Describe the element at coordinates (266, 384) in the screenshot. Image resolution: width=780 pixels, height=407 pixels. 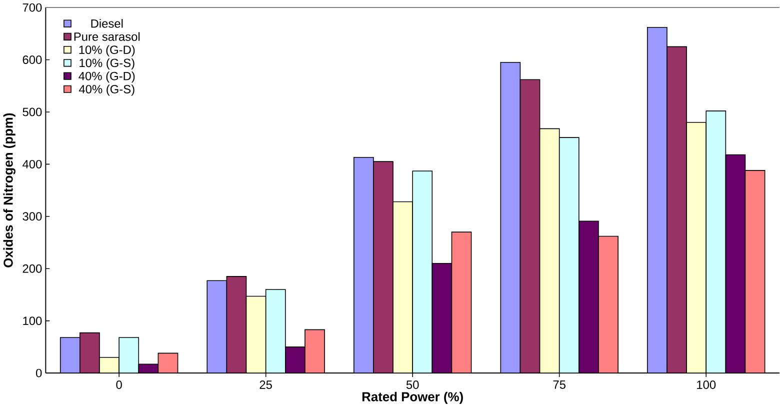
I see `x-tick-label: 25` at that location.